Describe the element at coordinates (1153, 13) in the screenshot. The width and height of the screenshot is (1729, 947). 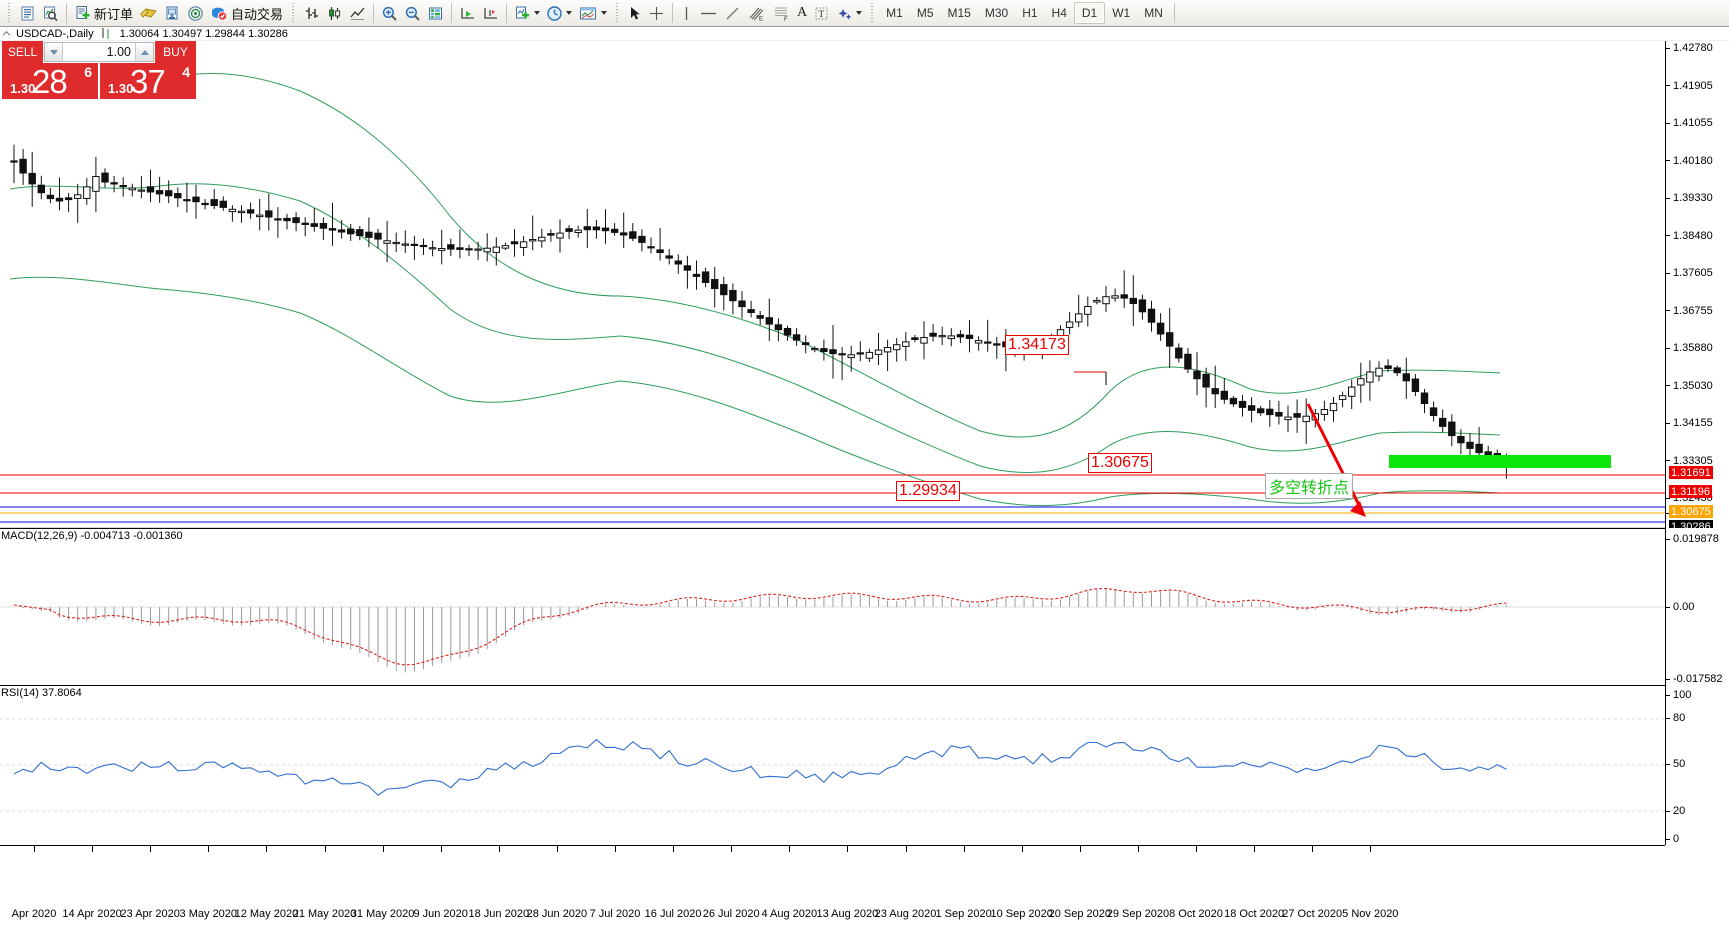
I see `tab-timeframe-mn: MN` at that location.